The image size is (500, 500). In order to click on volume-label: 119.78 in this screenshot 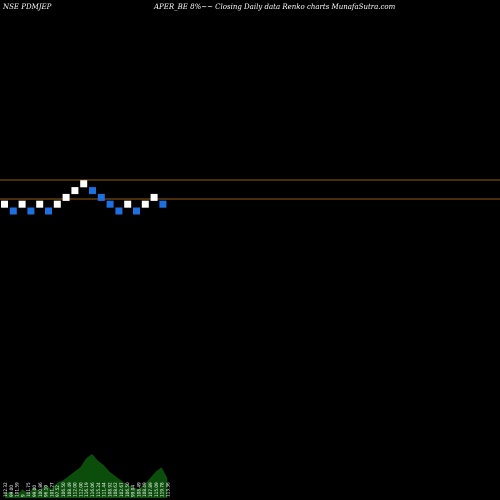, I will do `click(162, 489)`.